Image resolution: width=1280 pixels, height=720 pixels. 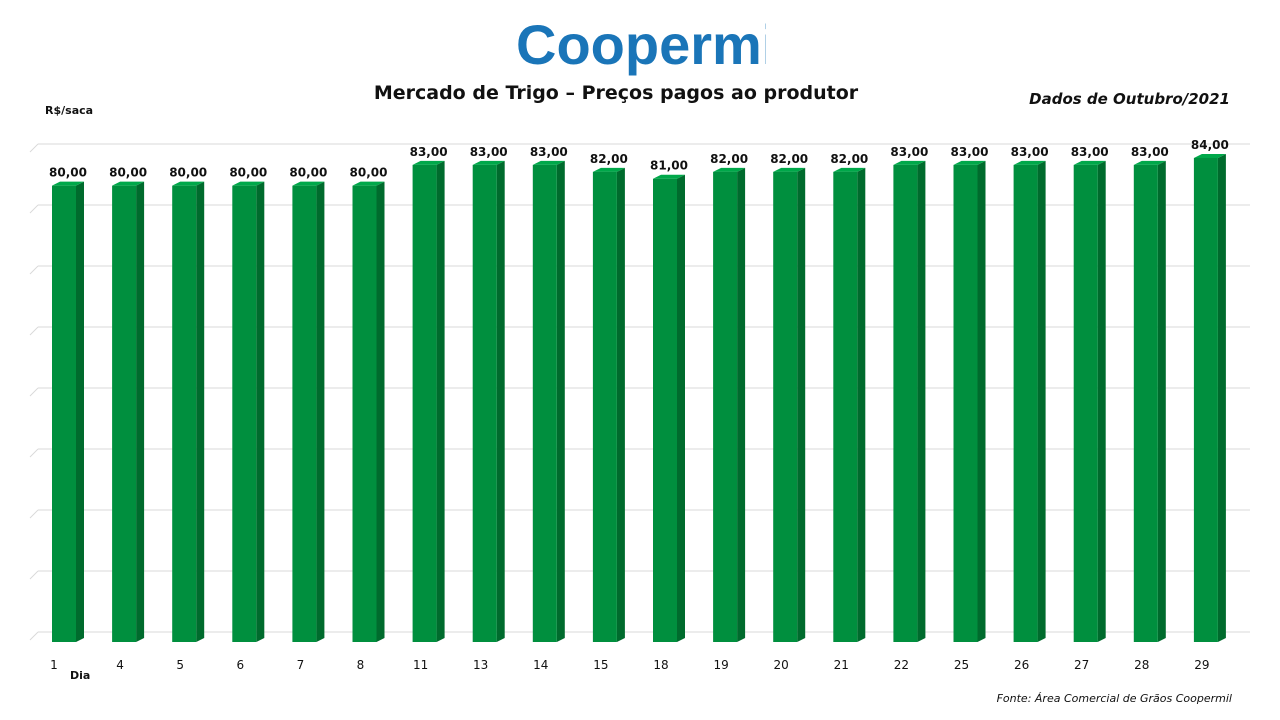 I want to click on coopermil-logo: Coopermil, so click(x=641, y=44).